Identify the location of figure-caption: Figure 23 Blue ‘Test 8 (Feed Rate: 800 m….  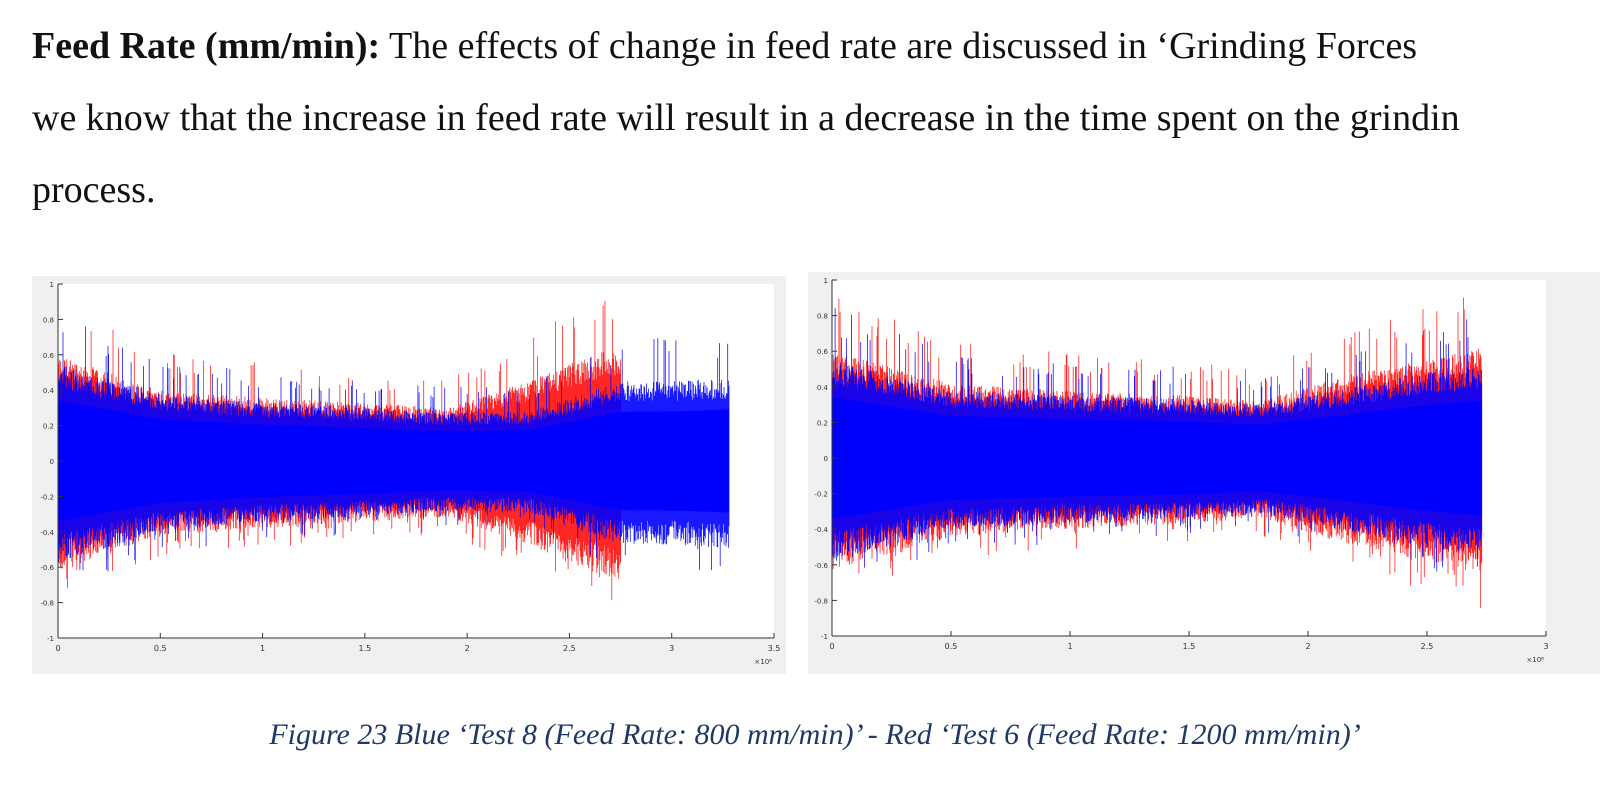
(815, 734).